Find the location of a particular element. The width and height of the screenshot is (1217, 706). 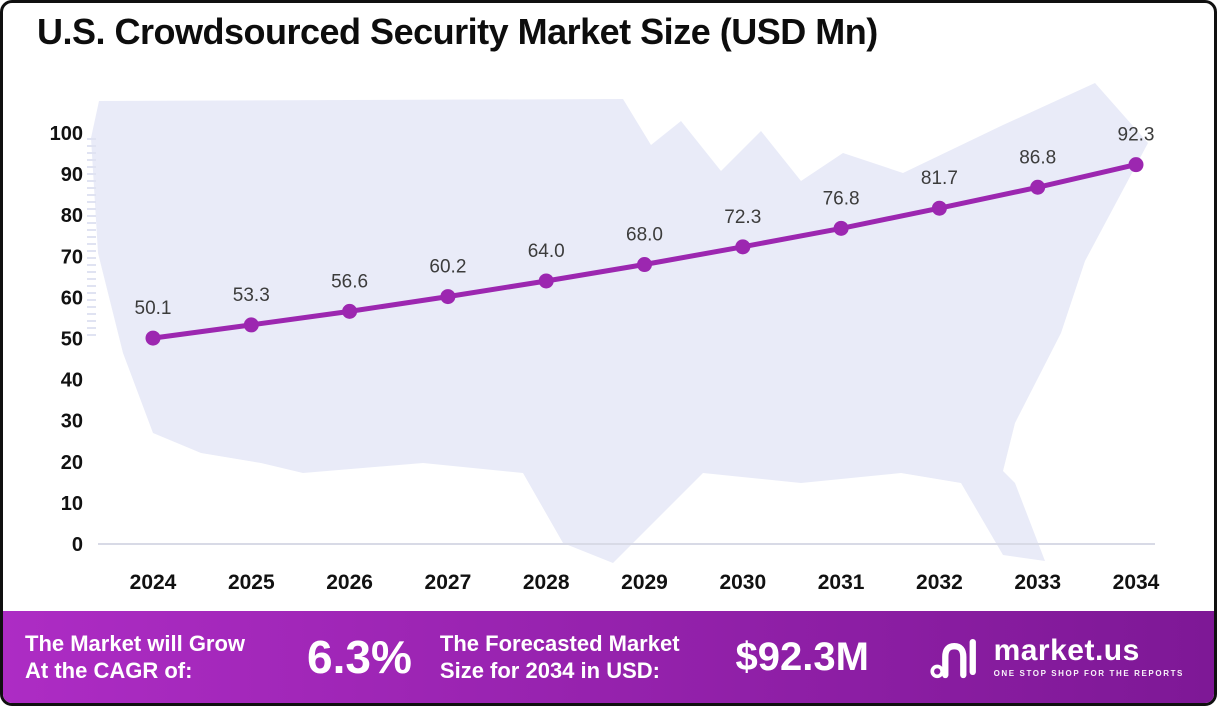

data-point-label: 72.3 is located at coordinates (742, 217).